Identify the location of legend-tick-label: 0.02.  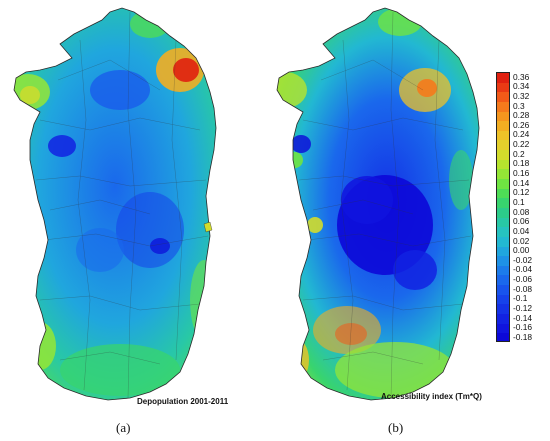
(521, 240).